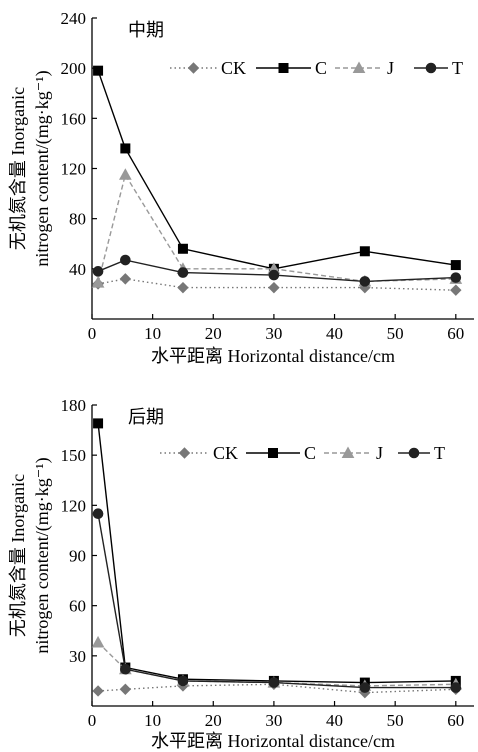  What do you see at coordinates (74, 18) in the screenshot?
I see `y-tick-label: 240` at bounding box center [74, 18].